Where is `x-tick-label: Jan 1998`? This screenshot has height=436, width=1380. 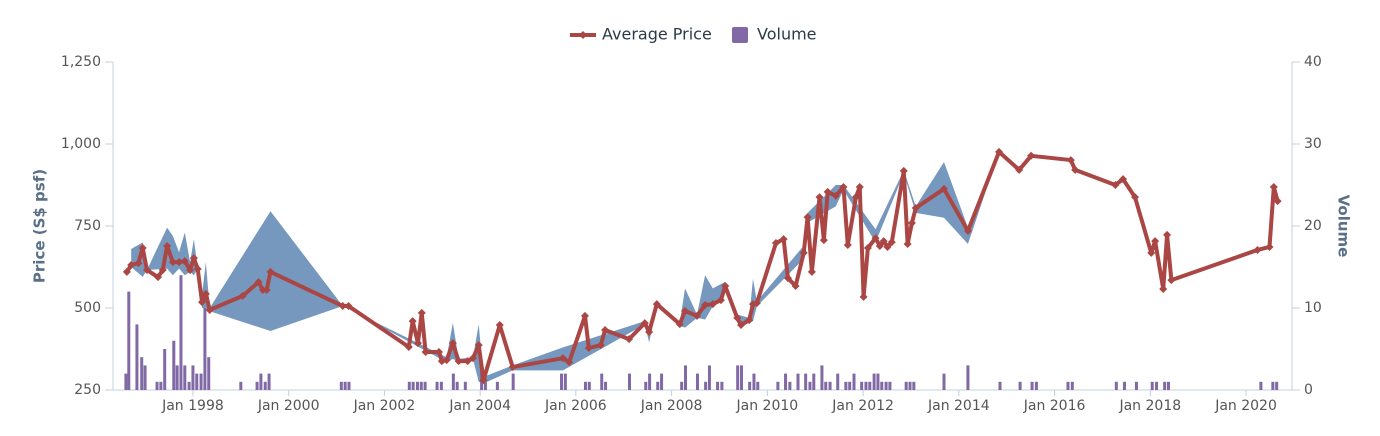
x-tick-label: Jan 1998 is located at coordinates (192, 406).